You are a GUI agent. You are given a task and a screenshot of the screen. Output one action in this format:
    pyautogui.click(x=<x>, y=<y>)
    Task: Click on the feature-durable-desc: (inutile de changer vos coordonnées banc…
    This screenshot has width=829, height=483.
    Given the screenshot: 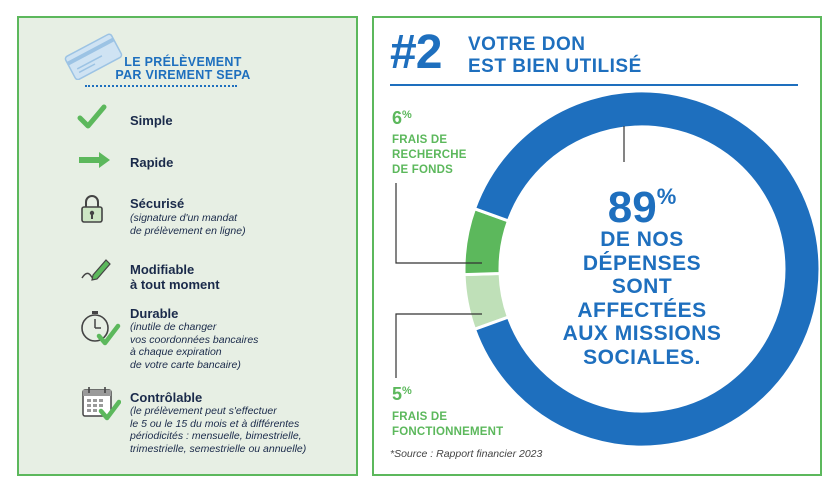 What is the action you would take?
    pyautogui.click(x=194, y=346)
    